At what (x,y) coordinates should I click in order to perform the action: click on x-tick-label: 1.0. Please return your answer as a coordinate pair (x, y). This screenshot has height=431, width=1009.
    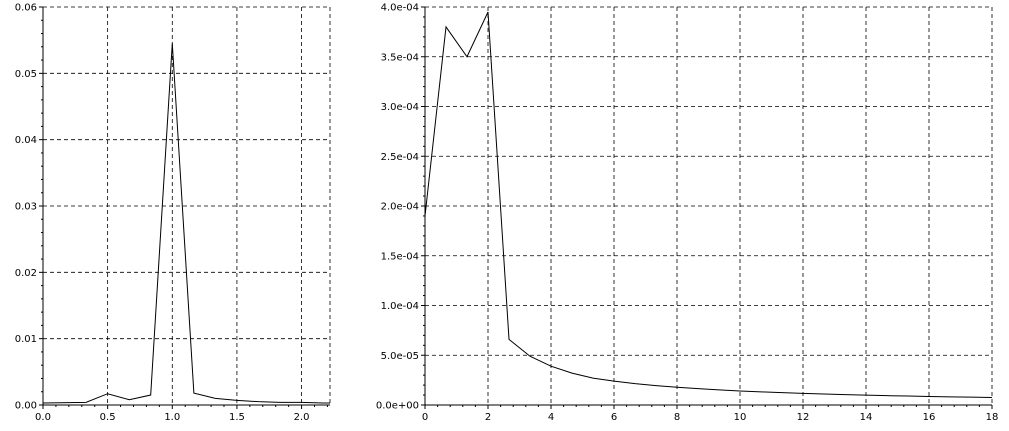
    Looking at the image, I should click on (172, 417).